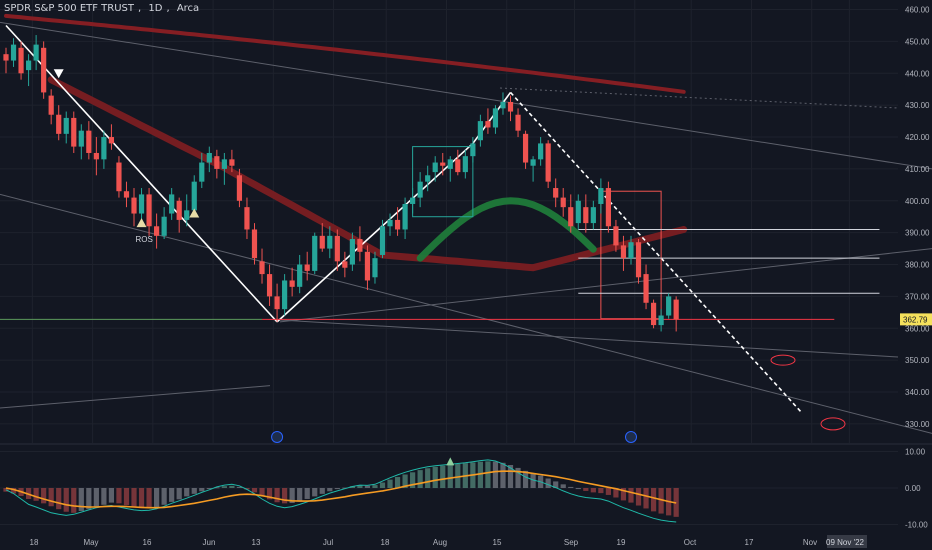 Image resolution: width=932 pixels, height=550 pixels. Describe the element at coordinates (375, 232) in the screenshot. I see `white-trendline-up` at that location.